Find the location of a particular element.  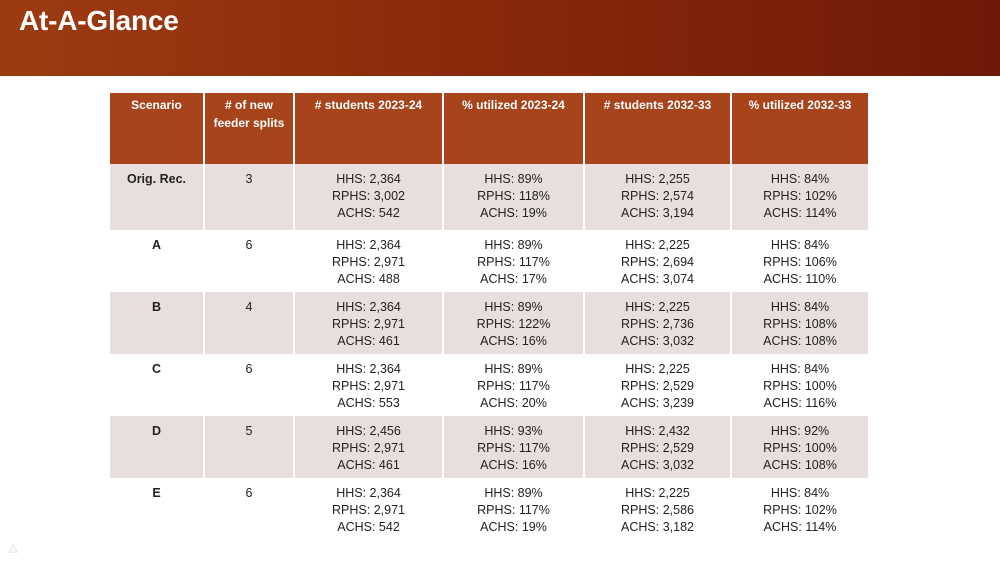

feeder-splits-cell: 4 is located at coordinates (249, 323).